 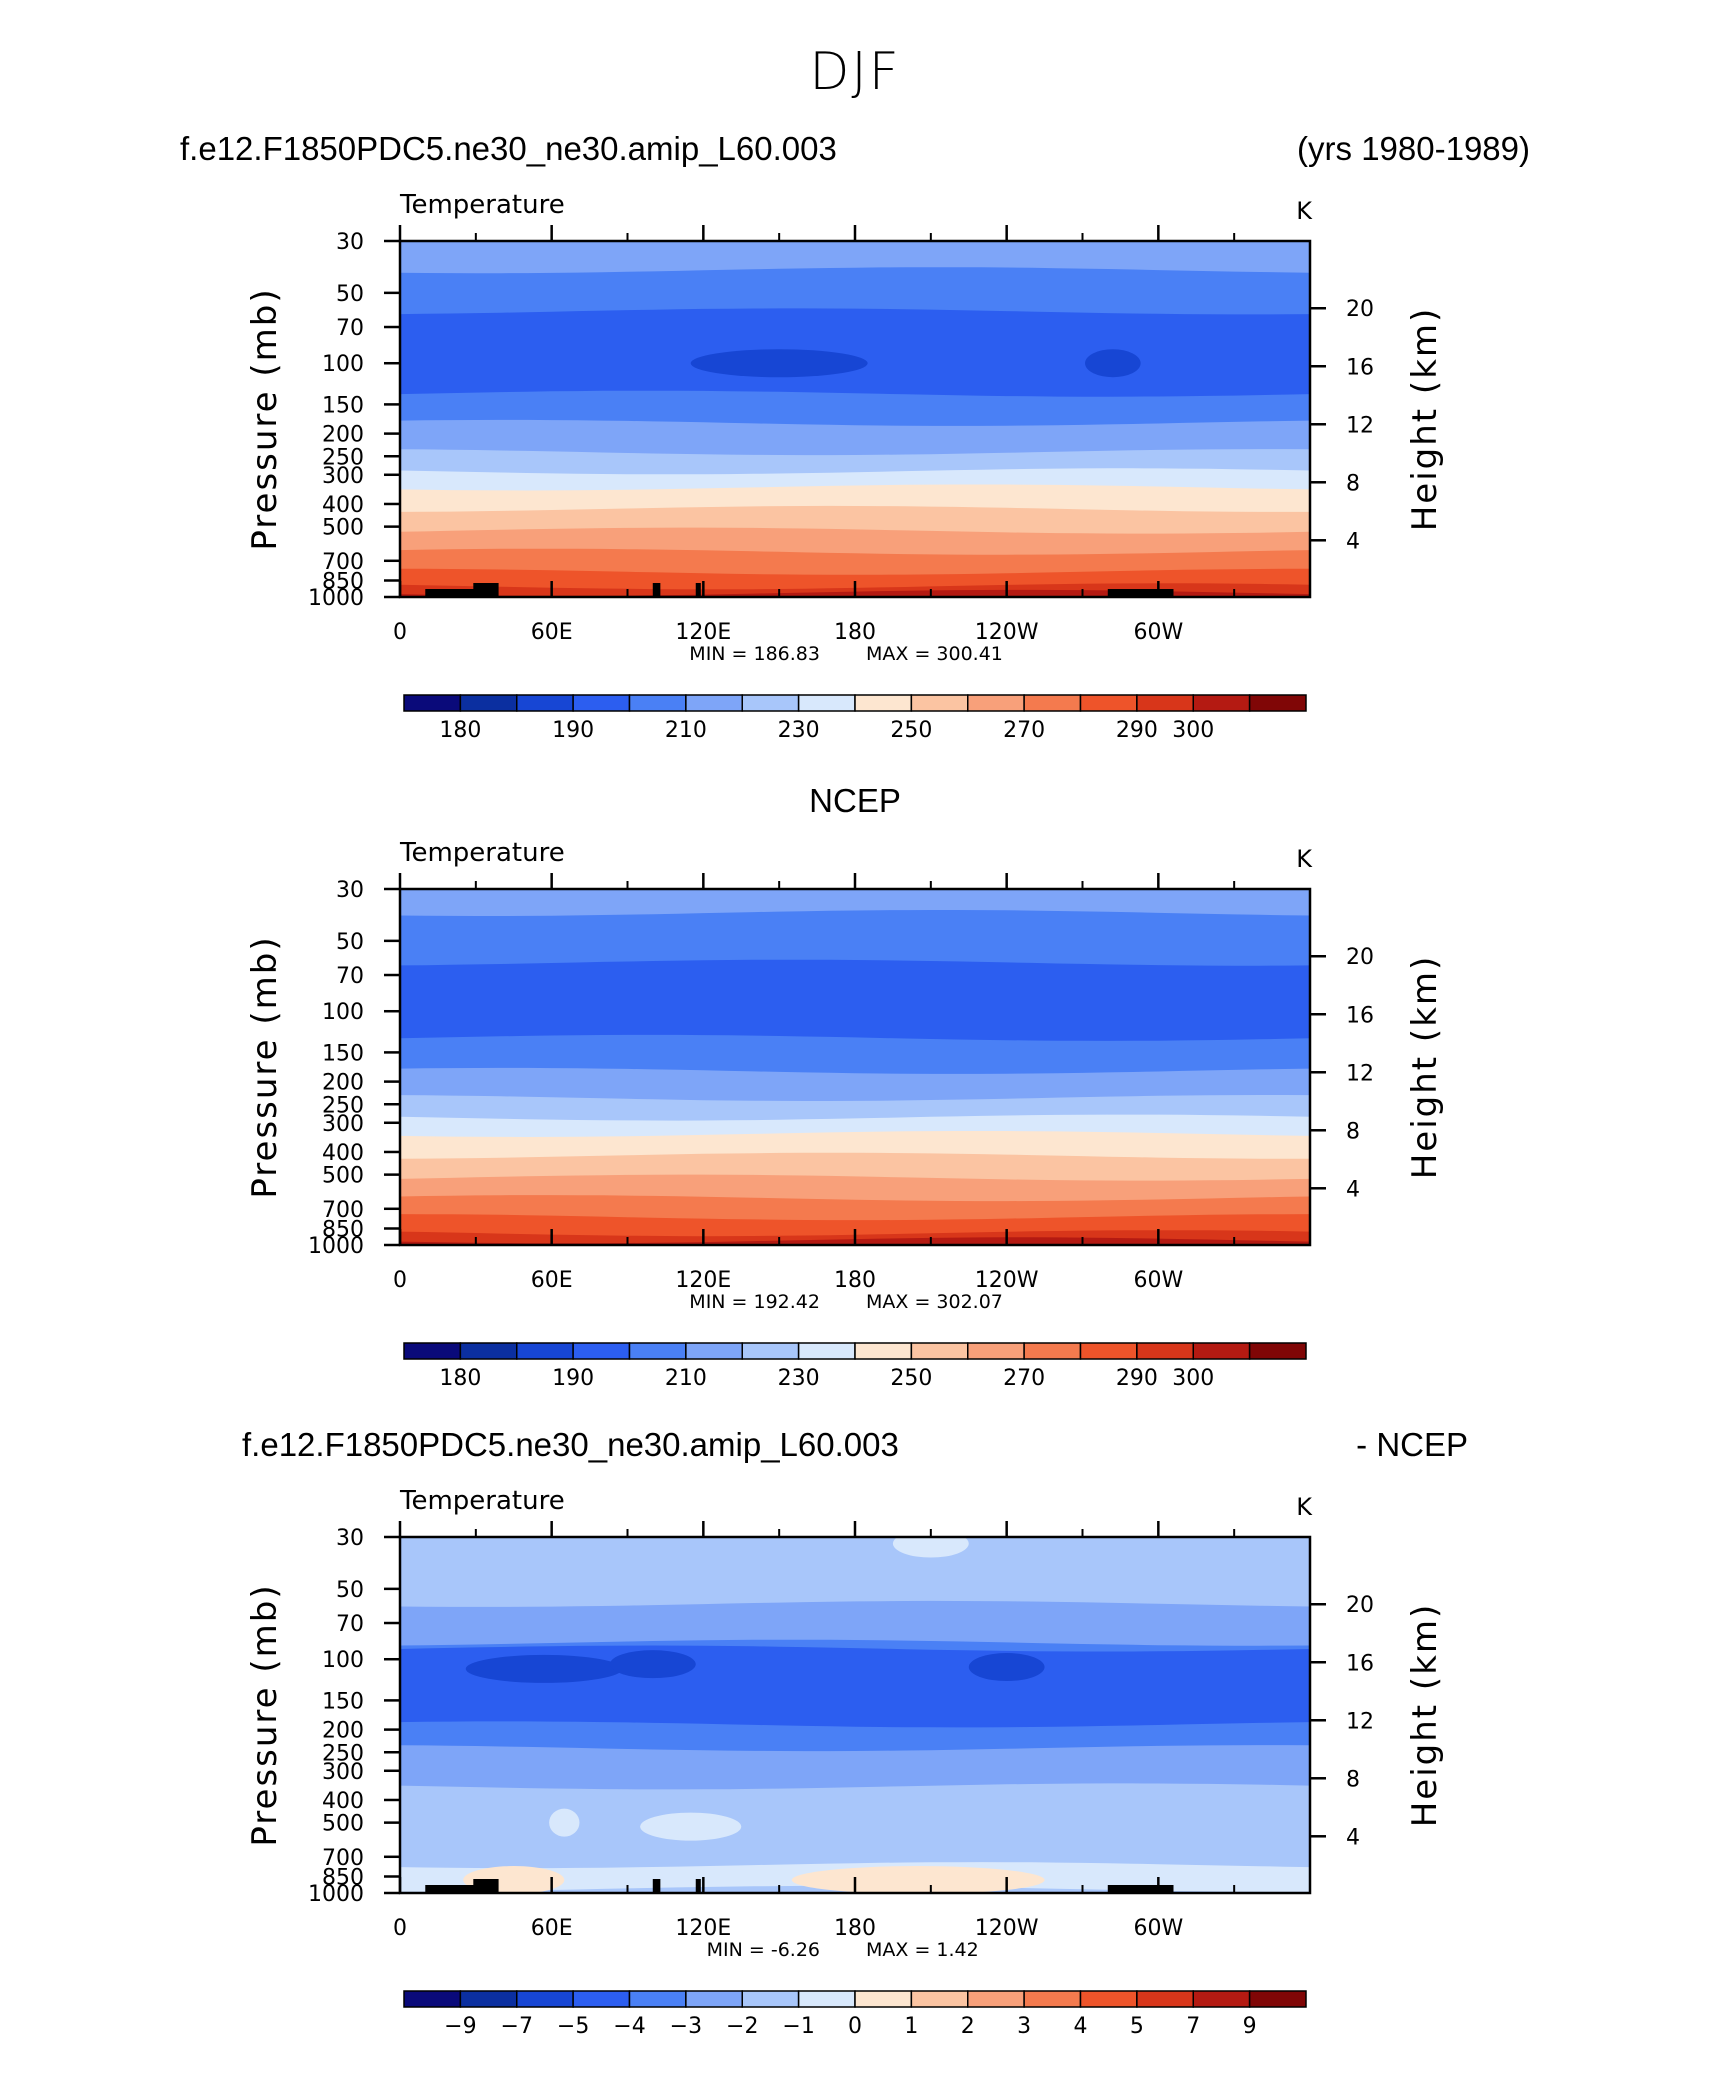 I want to click on units-label: K, so click(x=1304, y=859).